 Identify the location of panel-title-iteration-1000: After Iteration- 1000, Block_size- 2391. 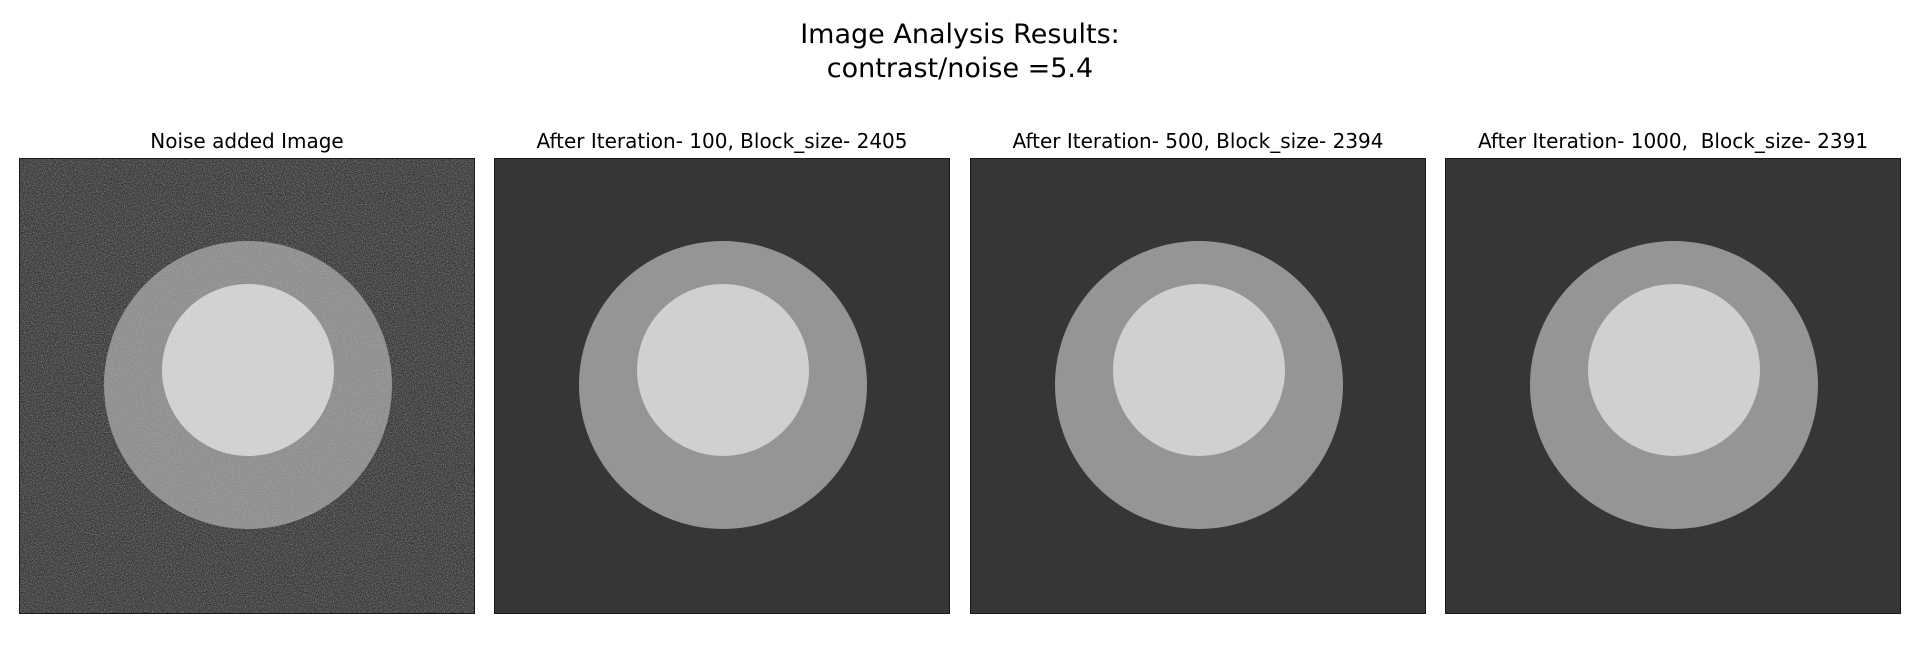
(1673, 141).